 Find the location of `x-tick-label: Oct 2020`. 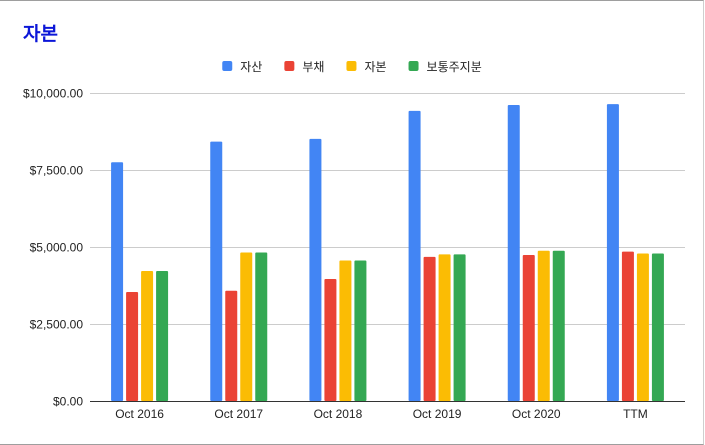

x-tick-label: Oct 2020 is located at coordinates (536, 414).